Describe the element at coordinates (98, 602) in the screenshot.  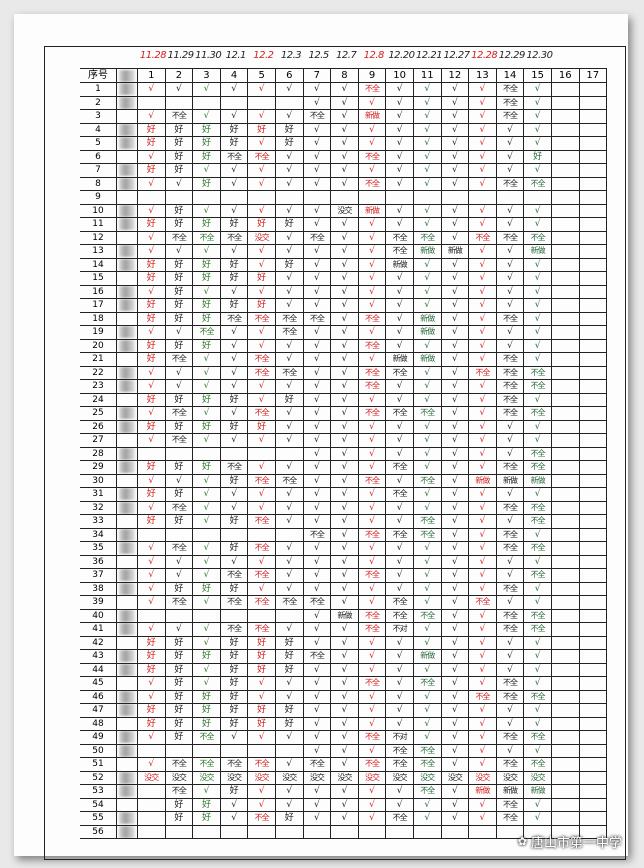
I see `row-number: 39` at that location.